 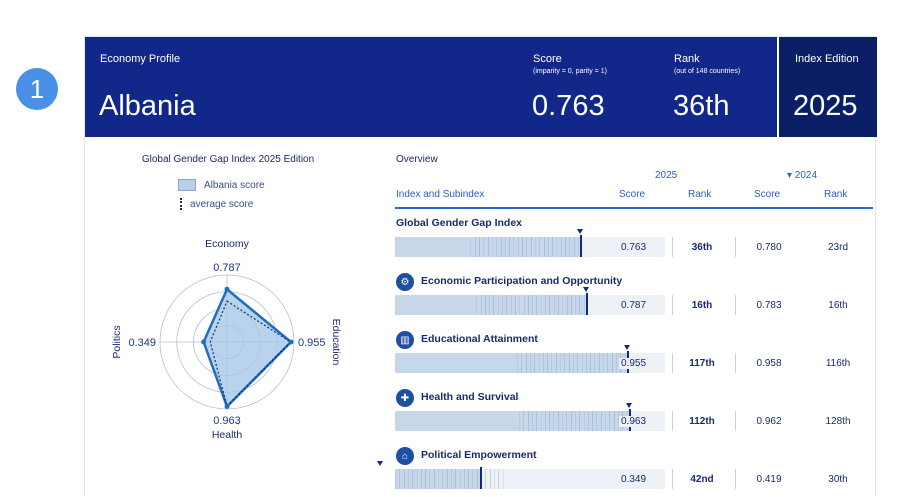 What do you see at coordinates (827, 59) in the screenshot?
I see `index-edition-label: Index Edition` at bounding box center [827, 59].